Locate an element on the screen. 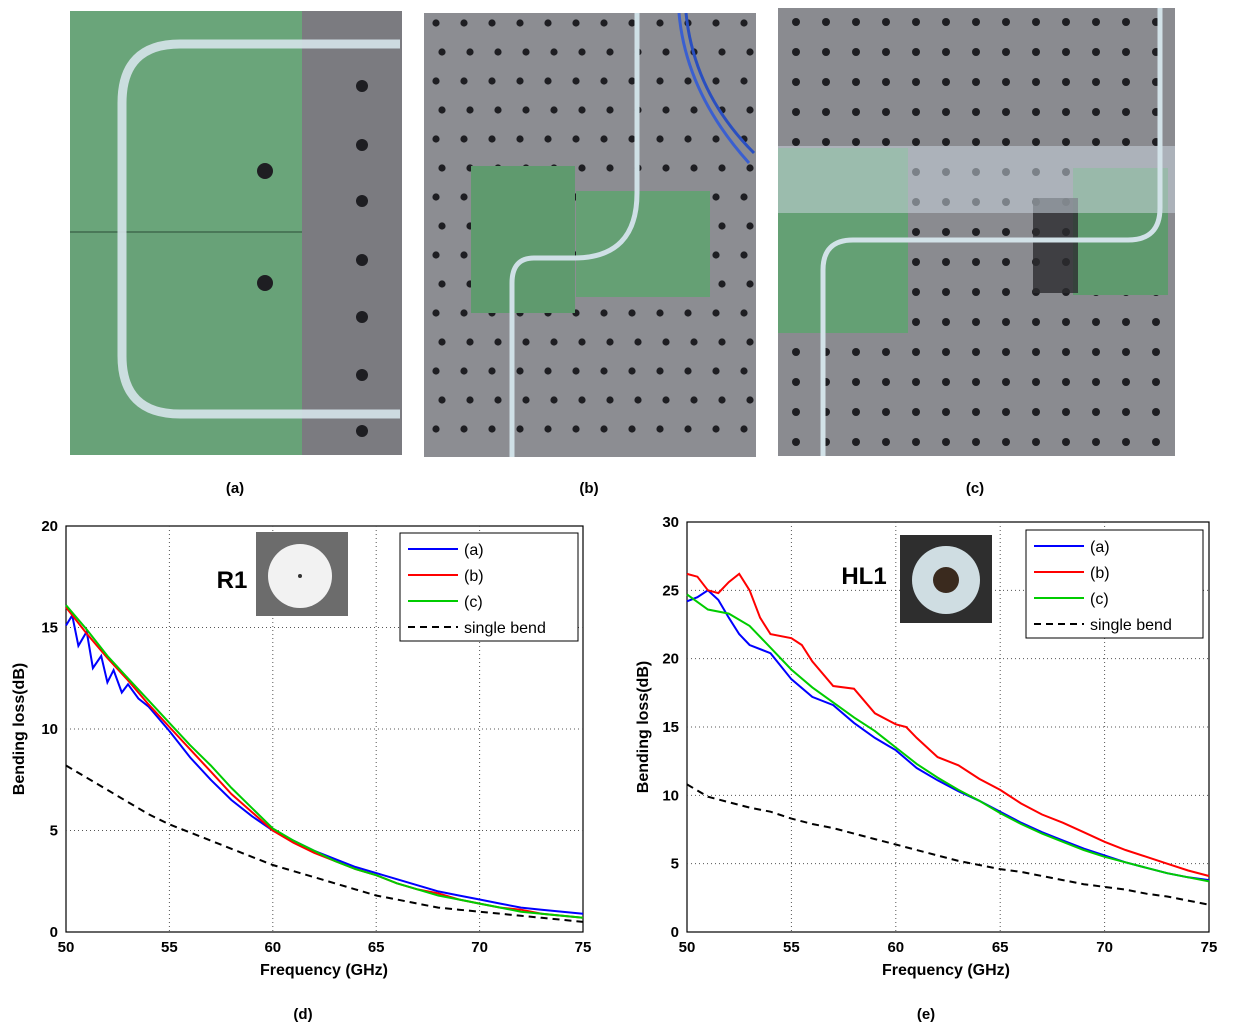 The height and width of the screenshot is (1029, 1234). chart-e-inset: HL1 is located at coordinates (916, 579).